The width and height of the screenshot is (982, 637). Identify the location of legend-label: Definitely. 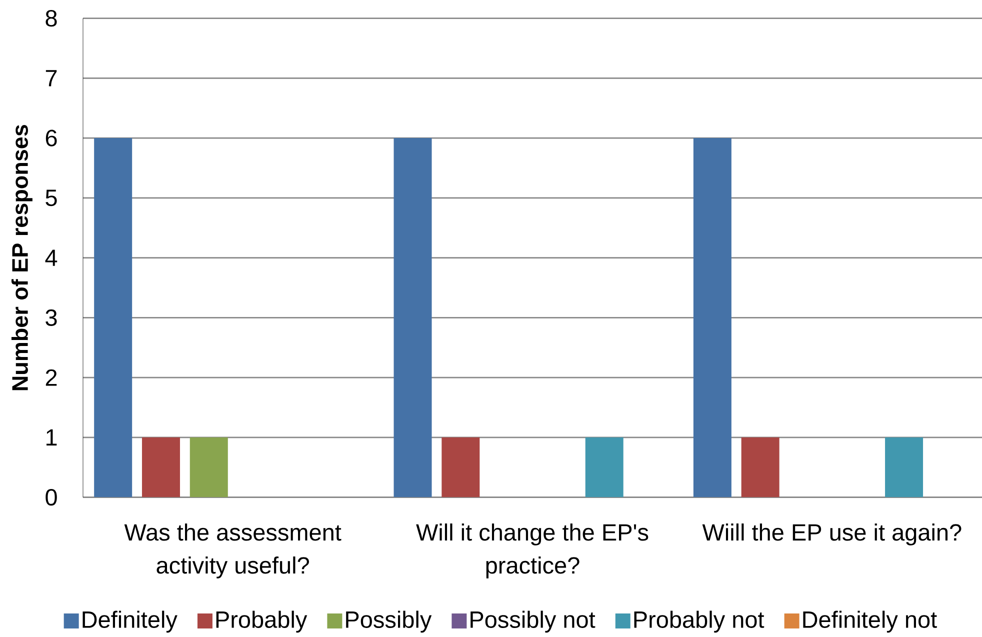
(130, 621).